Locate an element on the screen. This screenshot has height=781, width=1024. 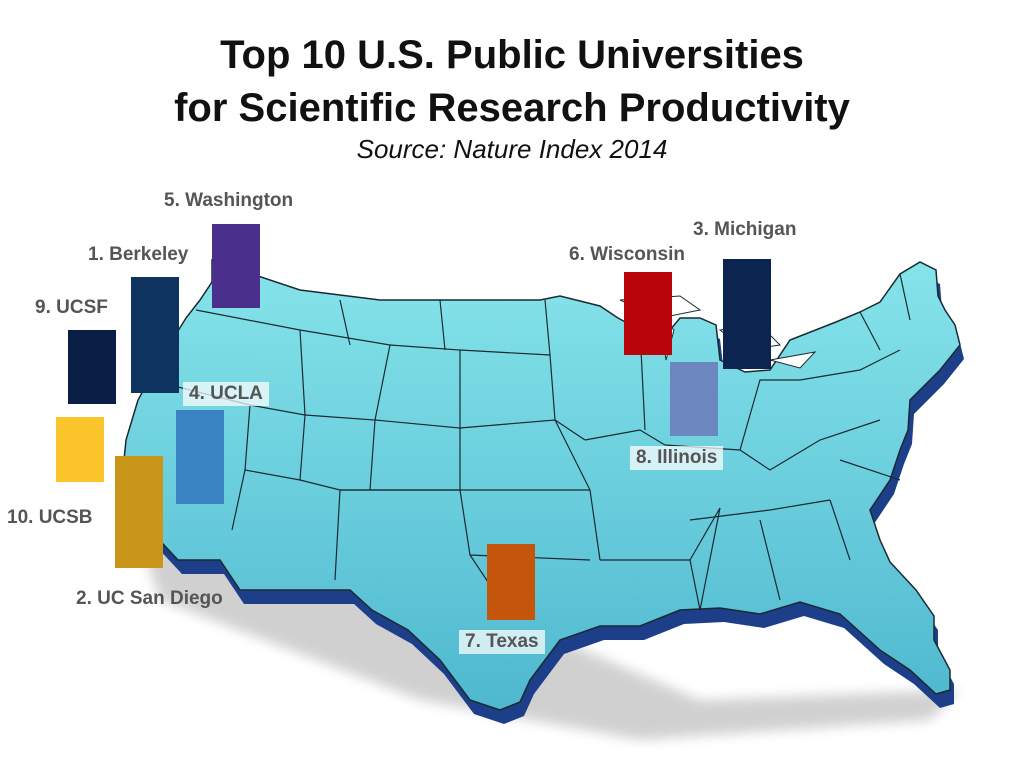
subtitle: Source: Nature Index 2014 is located at coordinates (512, 149).